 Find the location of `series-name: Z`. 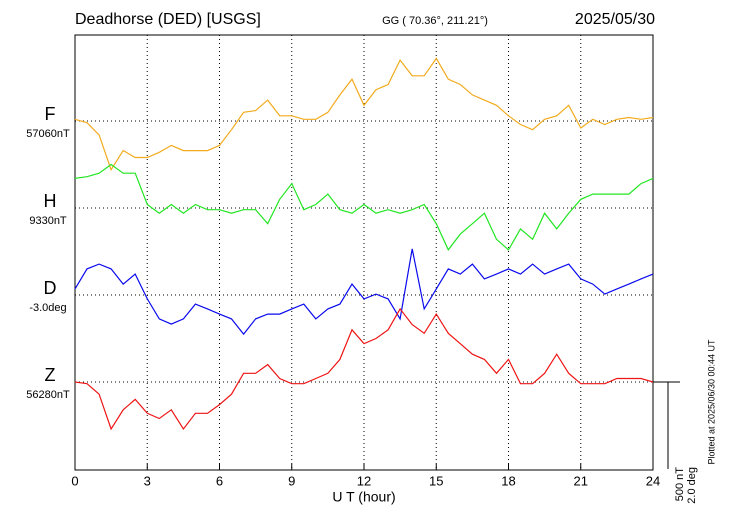

series-name: Z is located at coordinates (50, 375).